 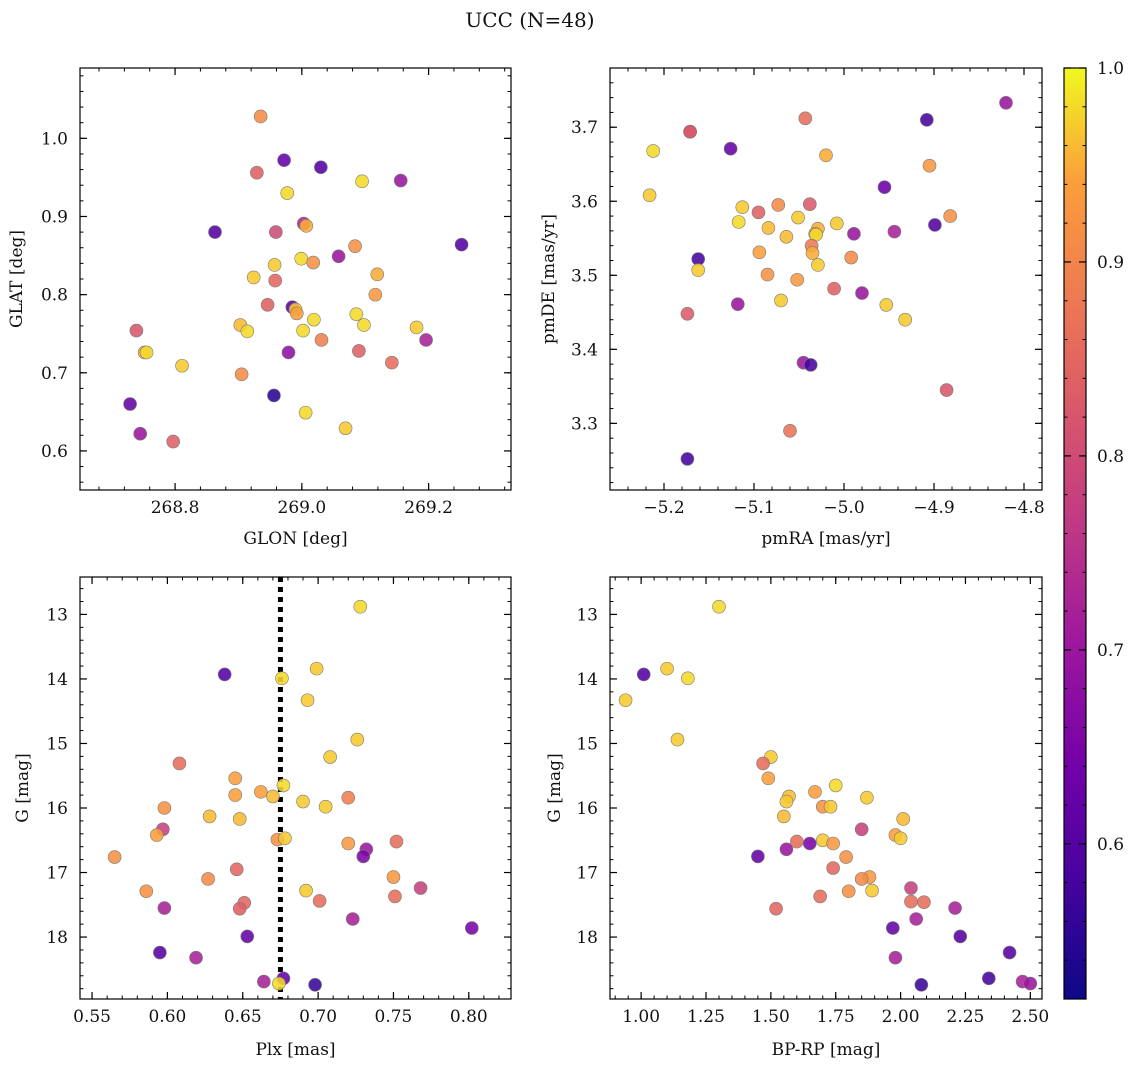 What do you see at coordinates (1110, 457) in the screenshot?
I see `colorbar-tick-label: 0.8` at bounding box center [1110, 457].